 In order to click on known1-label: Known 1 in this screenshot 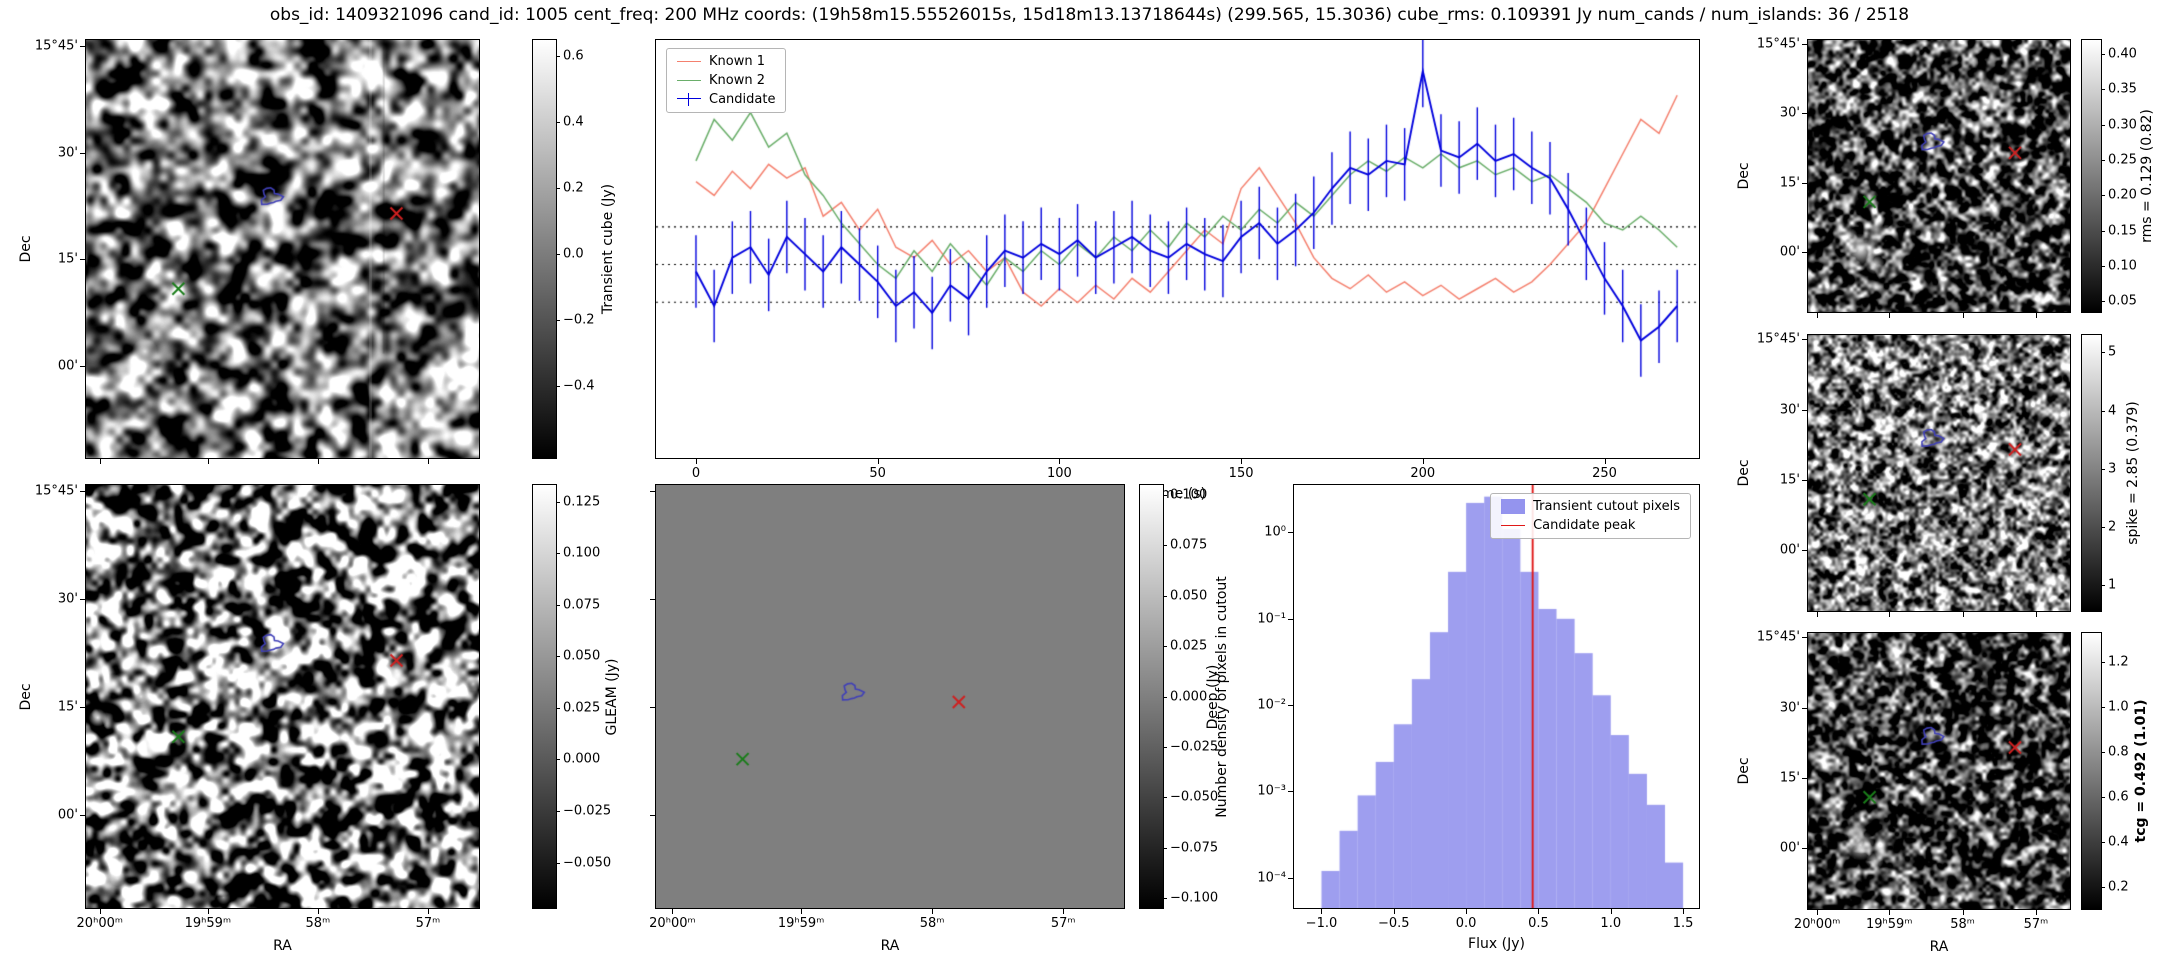, I will do `click(737, 61)`.